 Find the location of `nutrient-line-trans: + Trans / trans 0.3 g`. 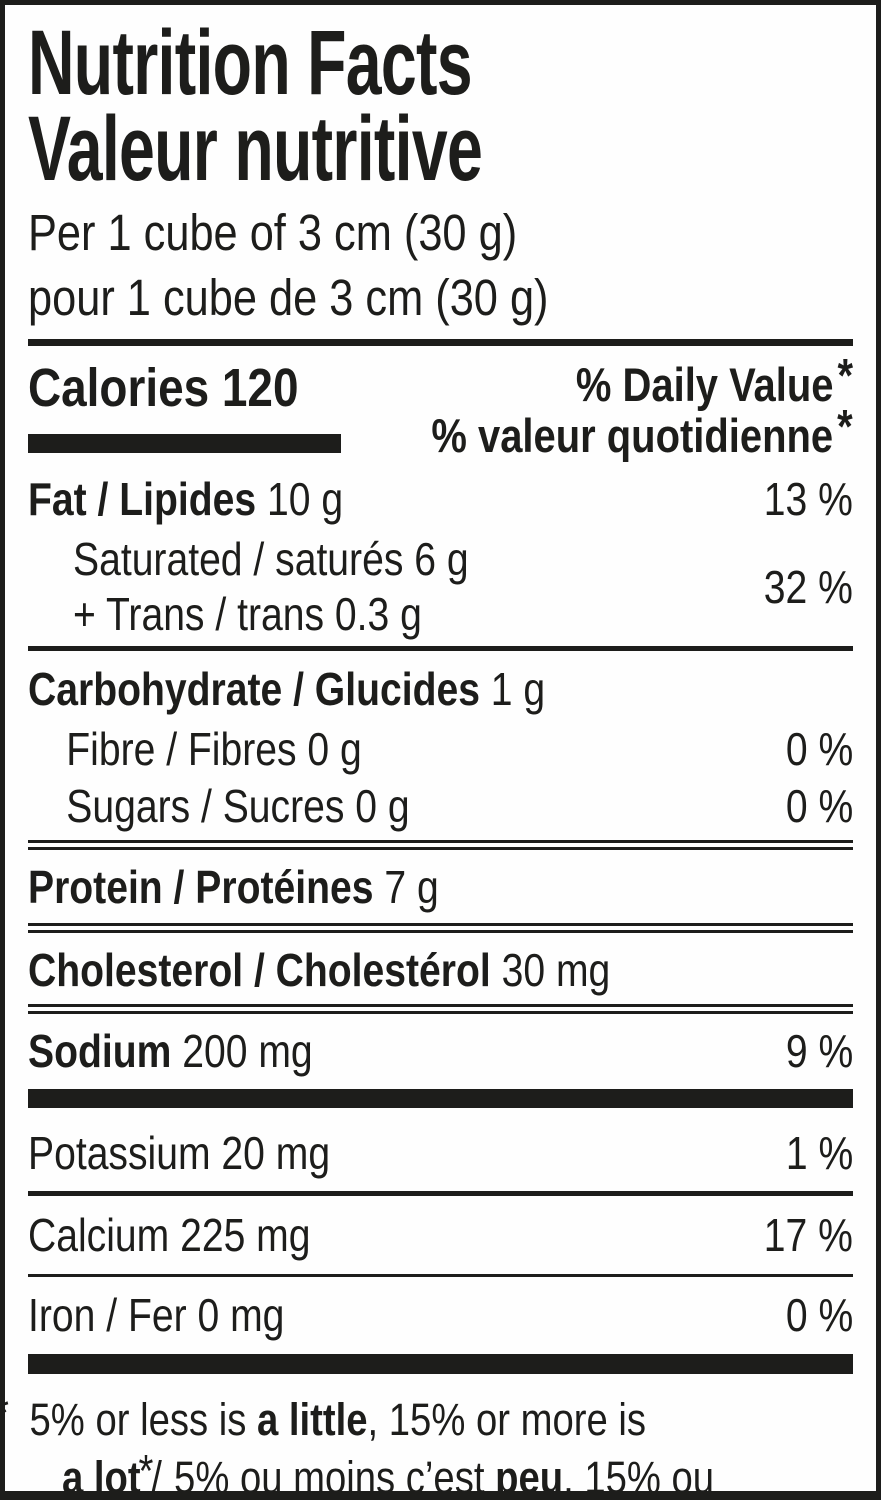

nutrient-line-trans: + Trans / trans 0.3 g is located at coordinates (247, 614).